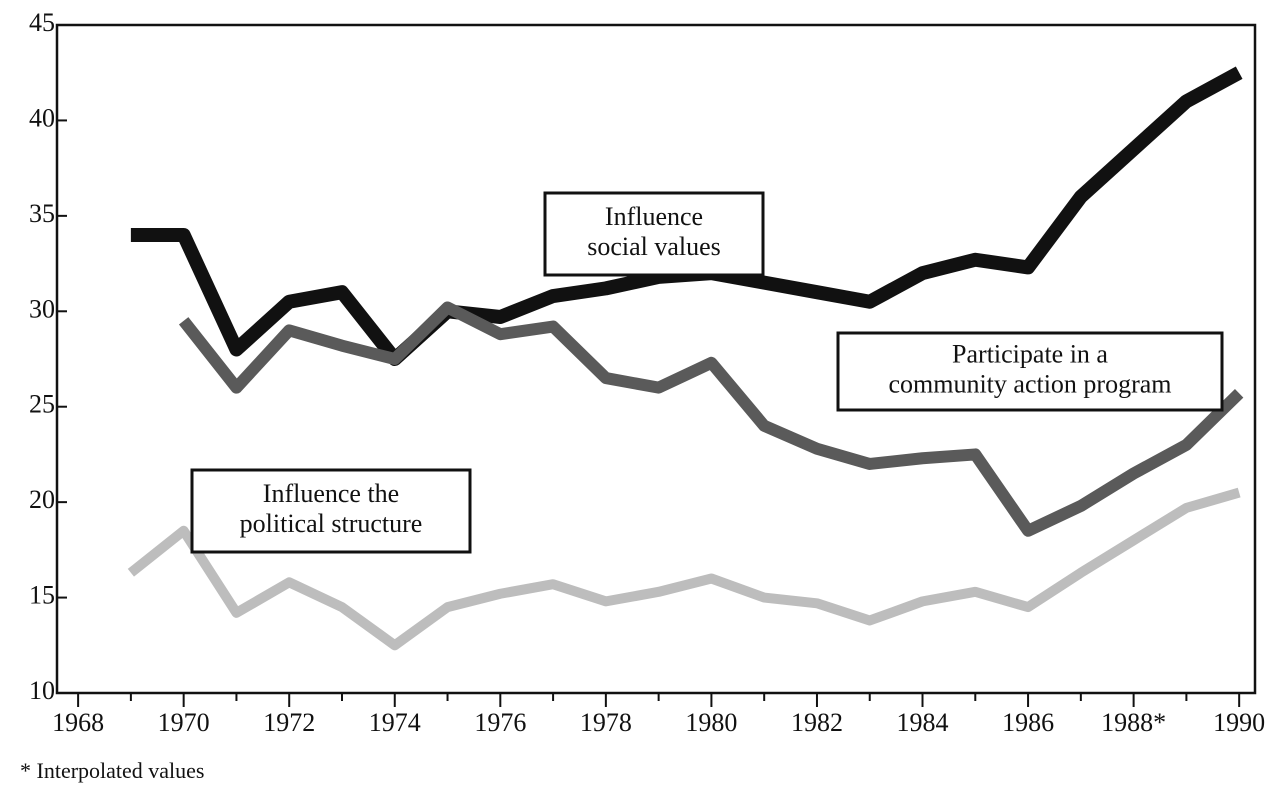  I want to click on y-tick-label: 20, so click(42, 499).